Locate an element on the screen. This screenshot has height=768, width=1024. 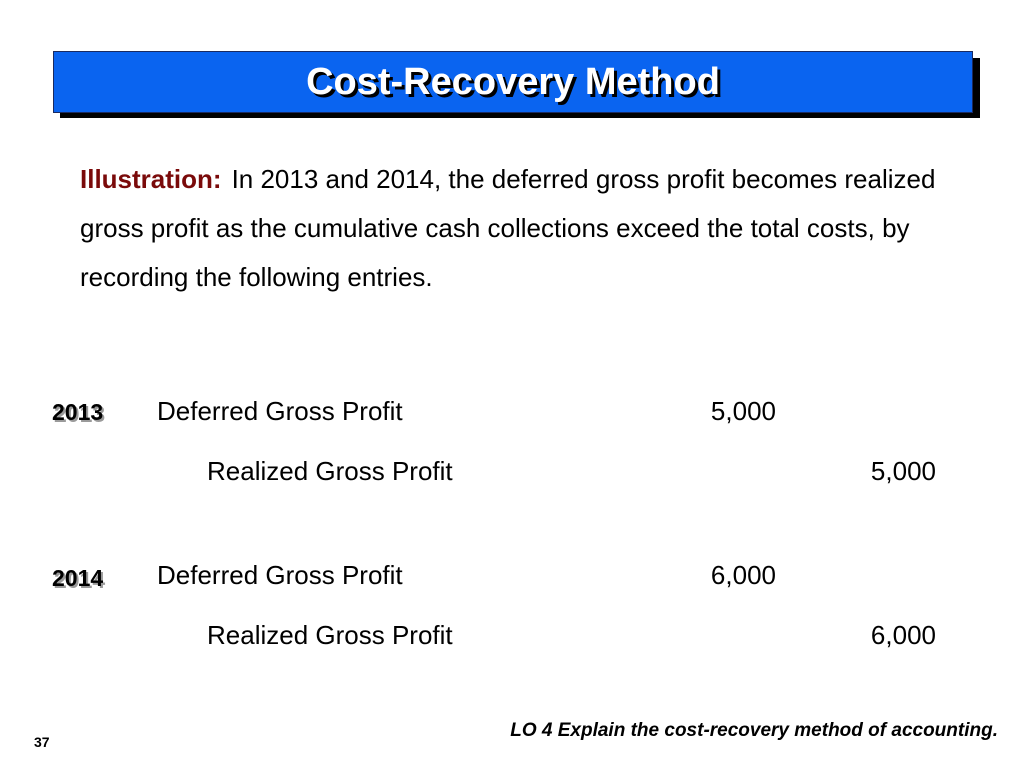
entry-2014-debit-account: Deferred Gross Profit is located at coordinates (280, 575).